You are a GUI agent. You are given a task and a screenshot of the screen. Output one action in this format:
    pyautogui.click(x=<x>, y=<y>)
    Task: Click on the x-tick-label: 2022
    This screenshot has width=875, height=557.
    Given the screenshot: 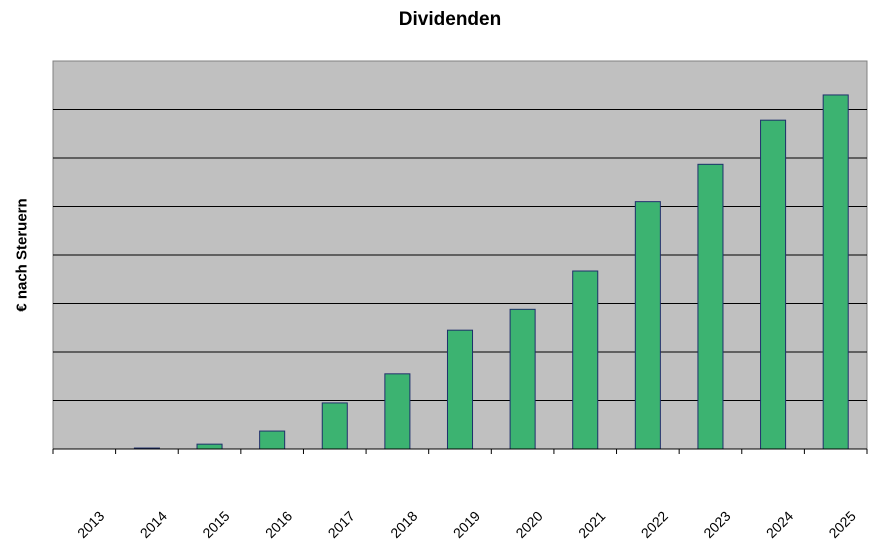 What is the action you would take?
    pyautogui.click(x=654, y=524)
    